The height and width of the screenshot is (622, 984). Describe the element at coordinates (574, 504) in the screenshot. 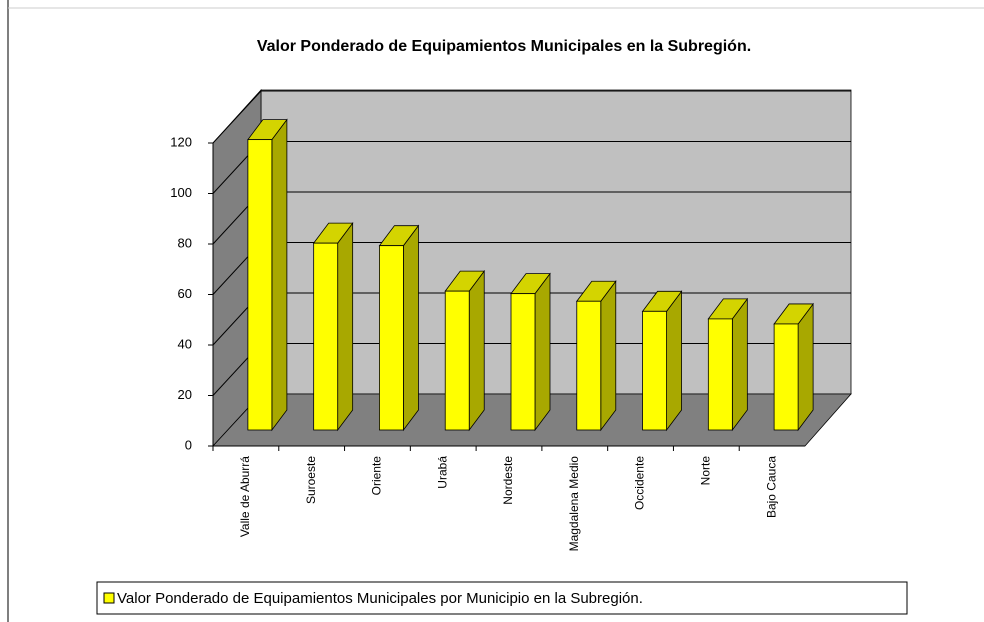

I see `x-tick-label: Magdalena Medio` at that location.